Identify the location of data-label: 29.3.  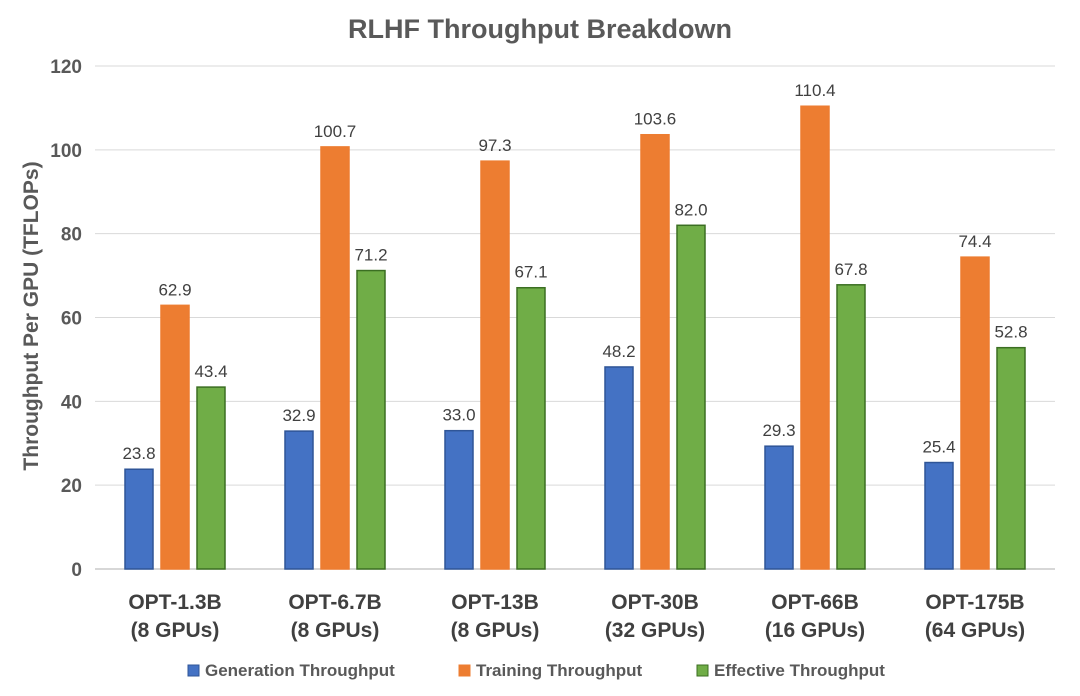
(778, 430).